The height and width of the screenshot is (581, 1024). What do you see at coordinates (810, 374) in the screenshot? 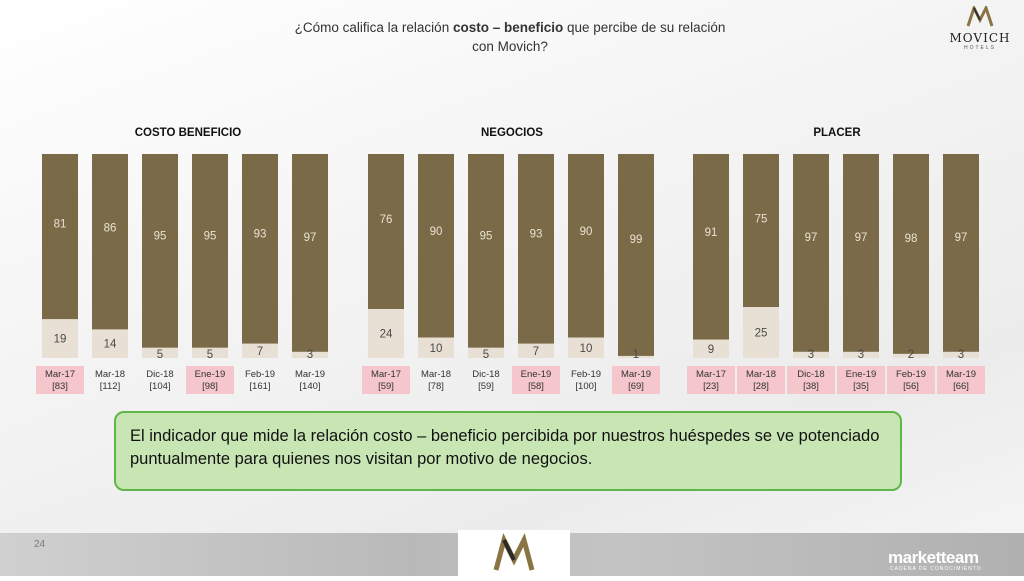
I see `category-label: Dic-18` at bounding box center [810, 374].